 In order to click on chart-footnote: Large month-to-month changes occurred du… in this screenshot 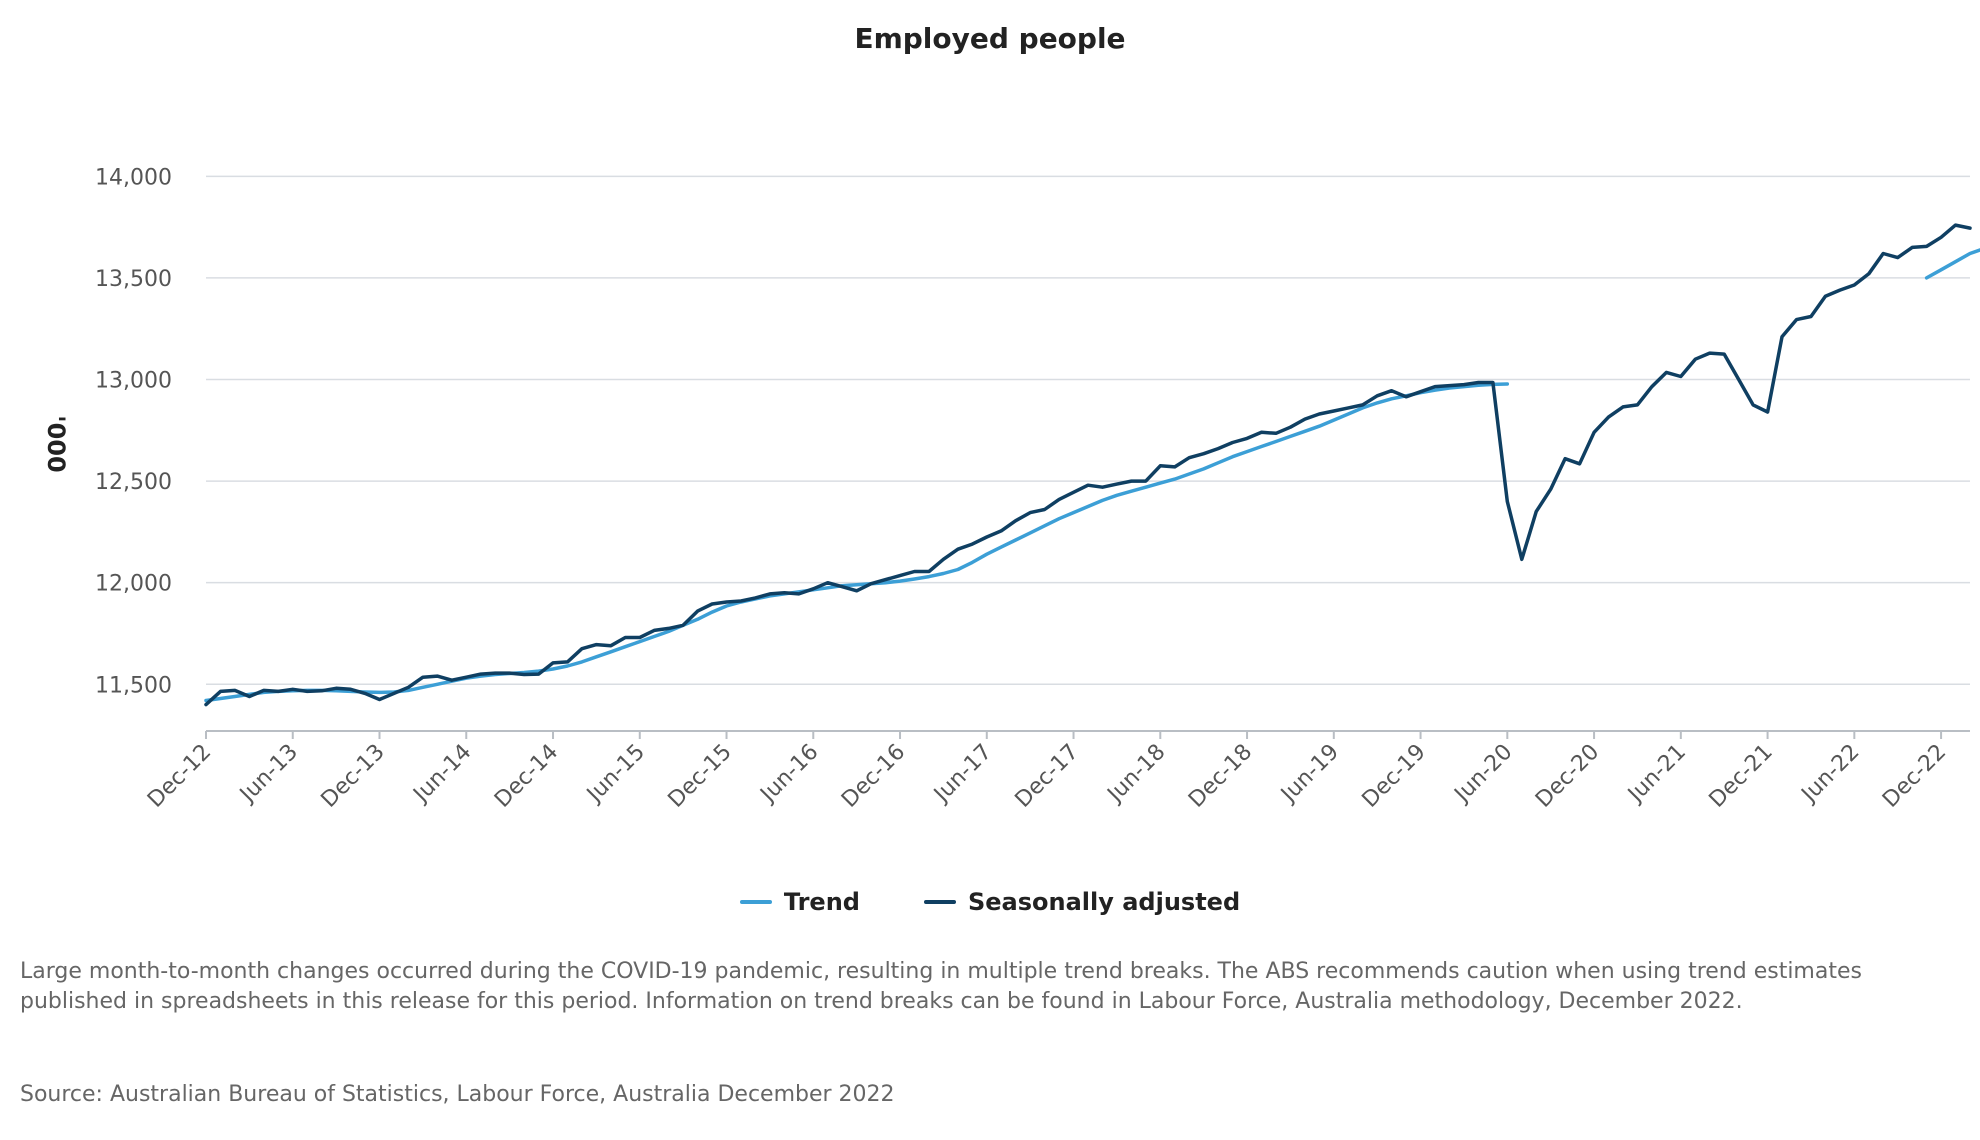, I will do `click(941, 986)`.